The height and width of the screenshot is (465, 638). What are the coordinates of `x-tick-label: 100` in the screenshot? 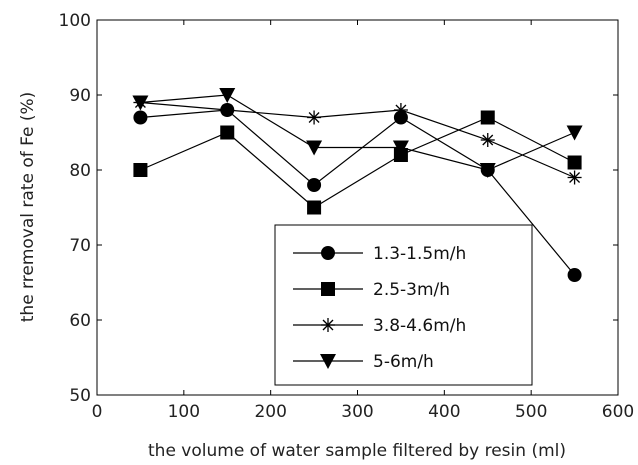 It's located at (184, 412).